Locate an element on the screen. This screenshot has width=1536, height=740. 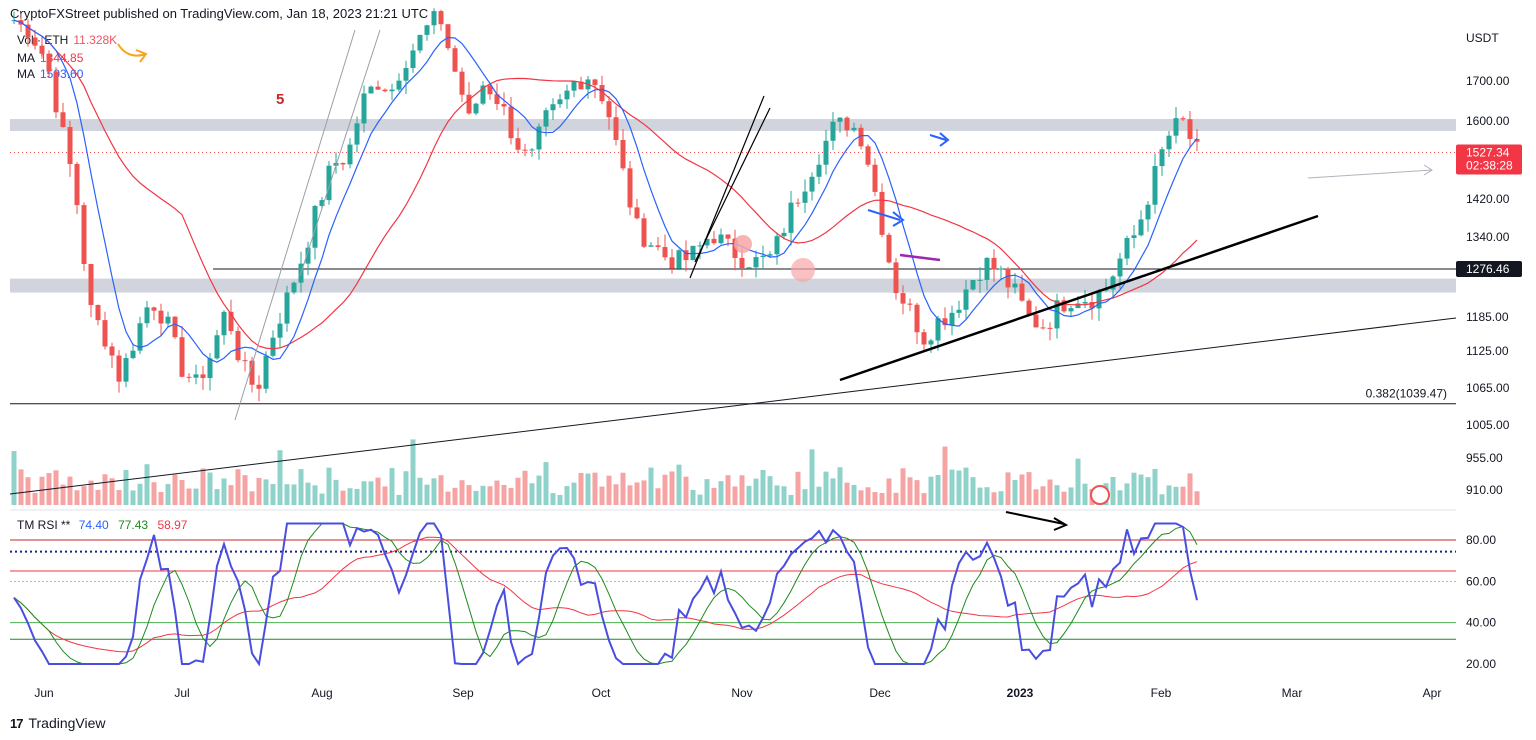
time-tick-label: Oct is located at coordinates (601, 693).